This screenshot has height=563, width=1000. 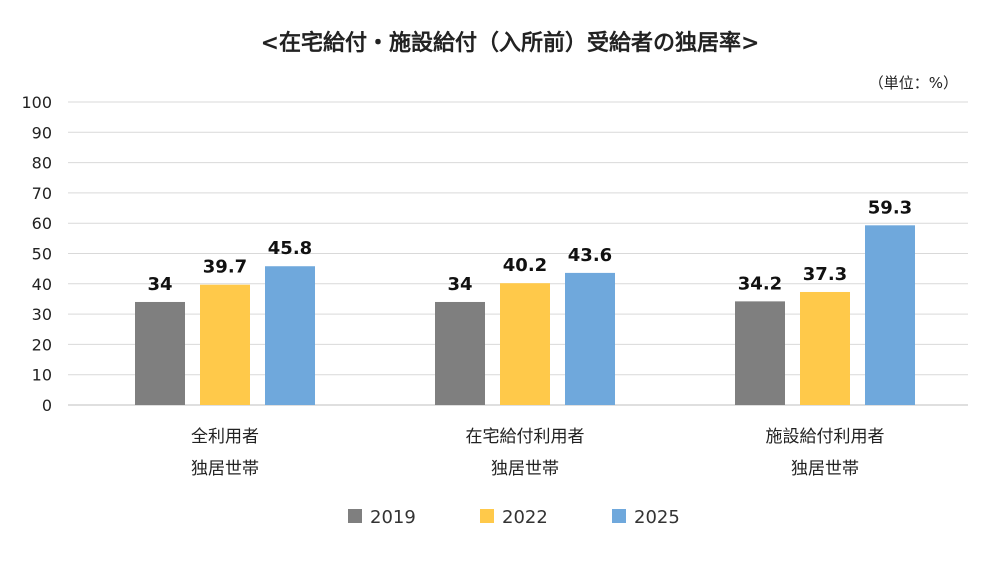 What do you see at coordinates (393, 517) in the screenshot?
I see `legend-label: 2019` at bounding box center [393, 517].